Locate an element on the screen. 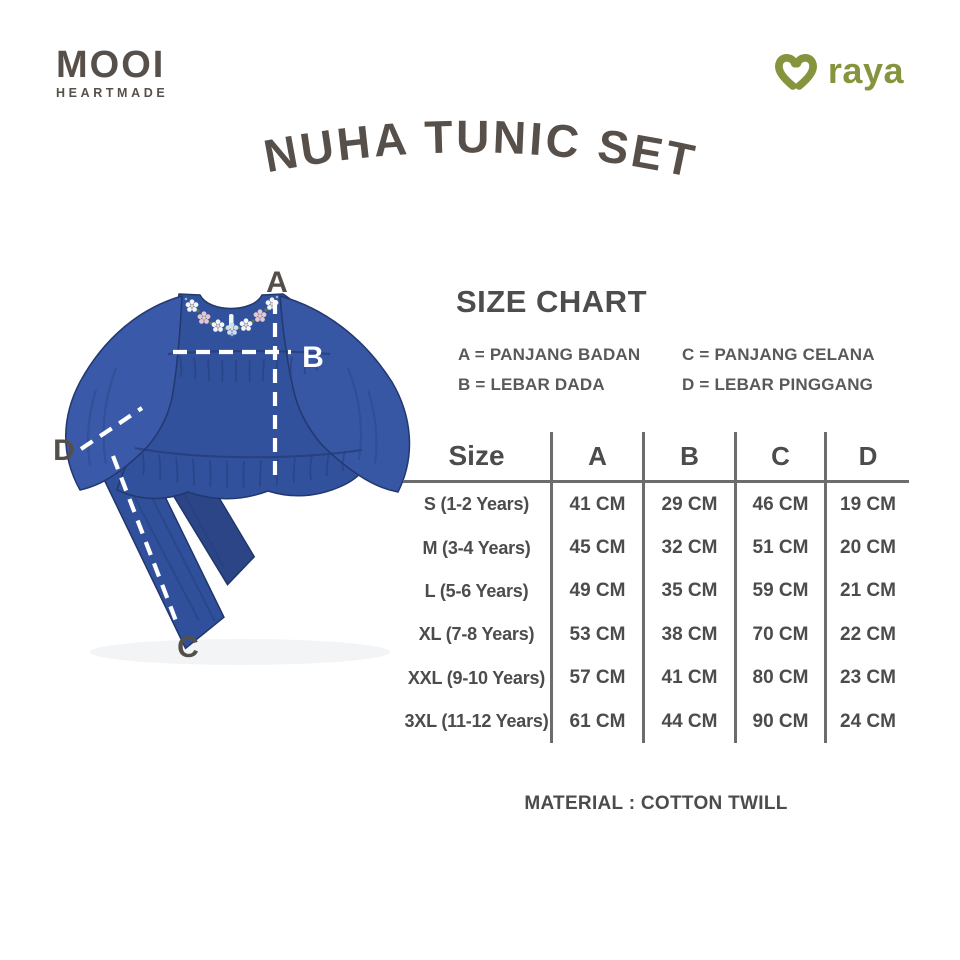 This screenshot has width=960, height=960. raya-wordmark: raya is located at coordinates (865, 70).